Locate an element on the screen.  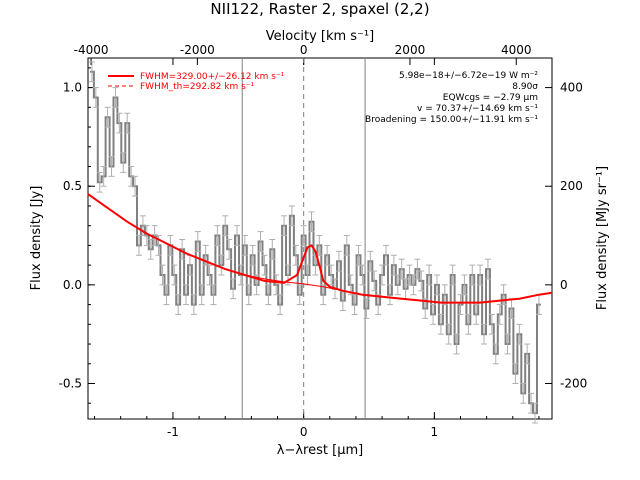
right-axis: -200 0 200 400 is located at coordinates (566, 235).